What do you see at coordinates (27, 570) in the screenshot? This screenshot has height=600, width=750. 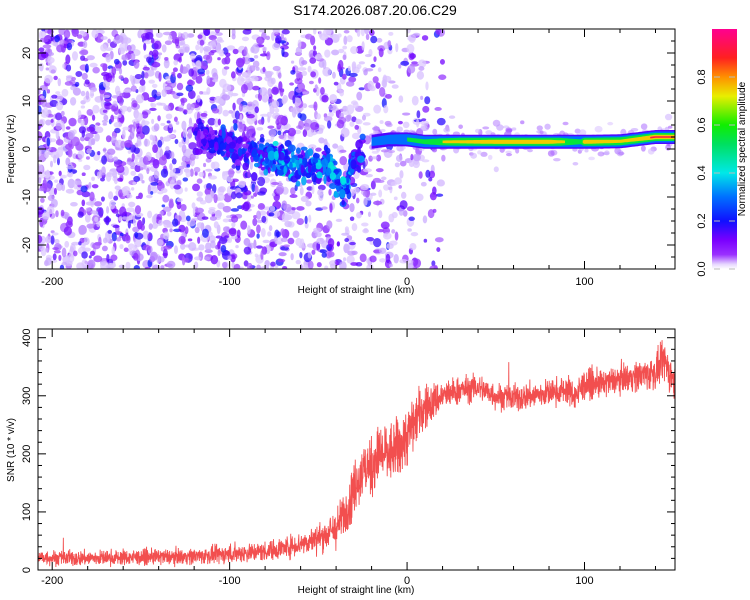 I see `y-tick-label: 0` at bounding box center [27, 570].